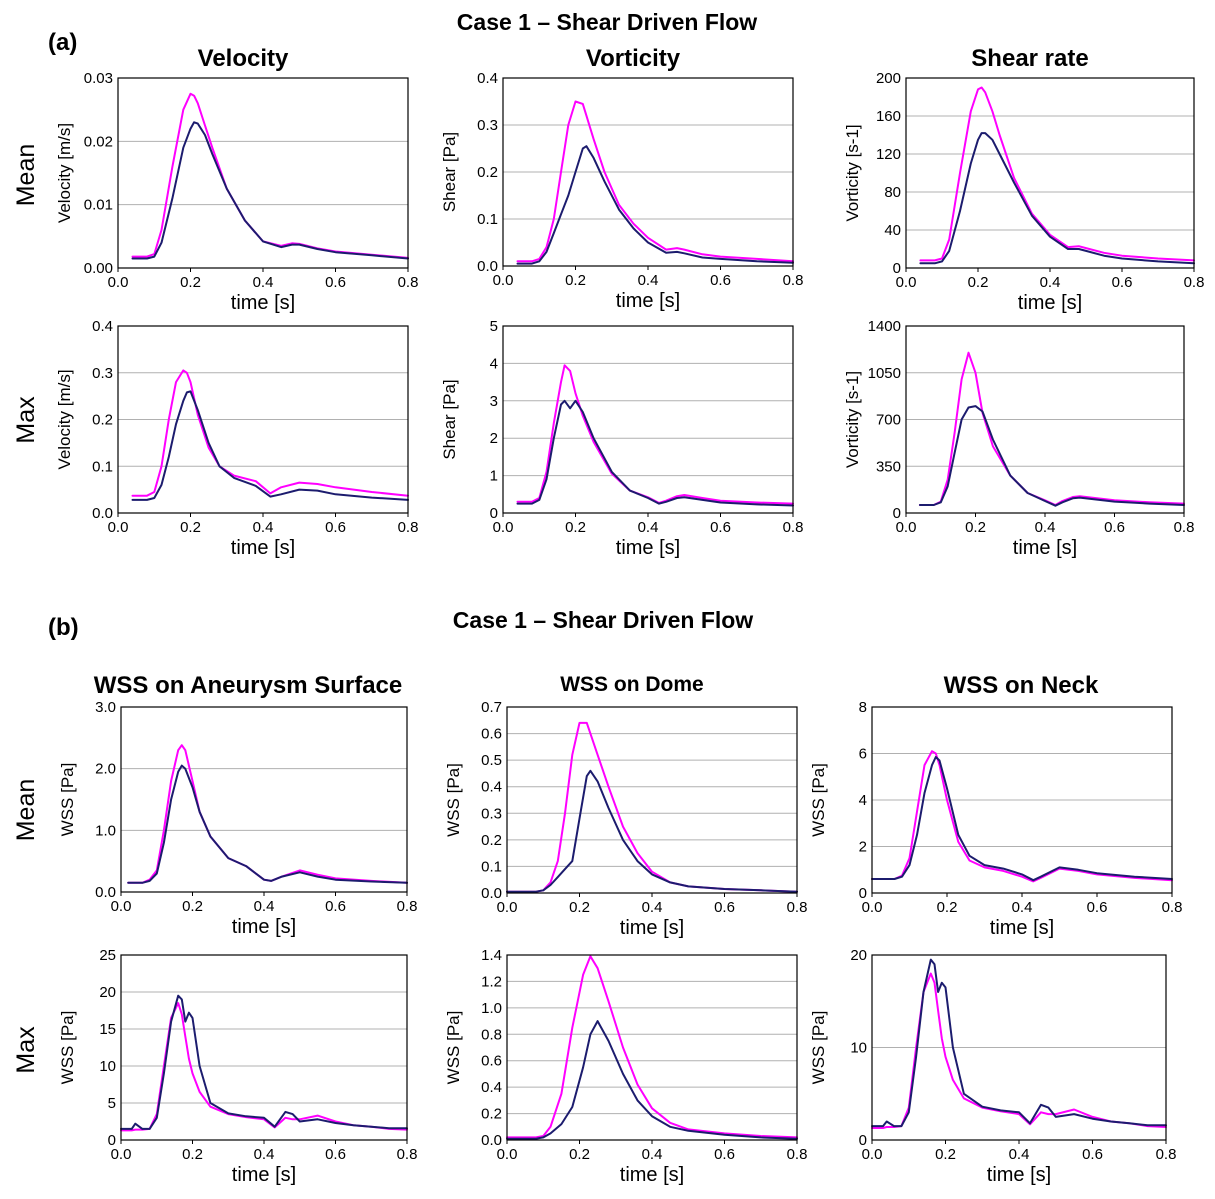 The height and width of the screenshot is (1199, 1215). Describe the element at coordinates (491, 760) in the screenshot. I see `y-tick-label: 0.5` at that location.